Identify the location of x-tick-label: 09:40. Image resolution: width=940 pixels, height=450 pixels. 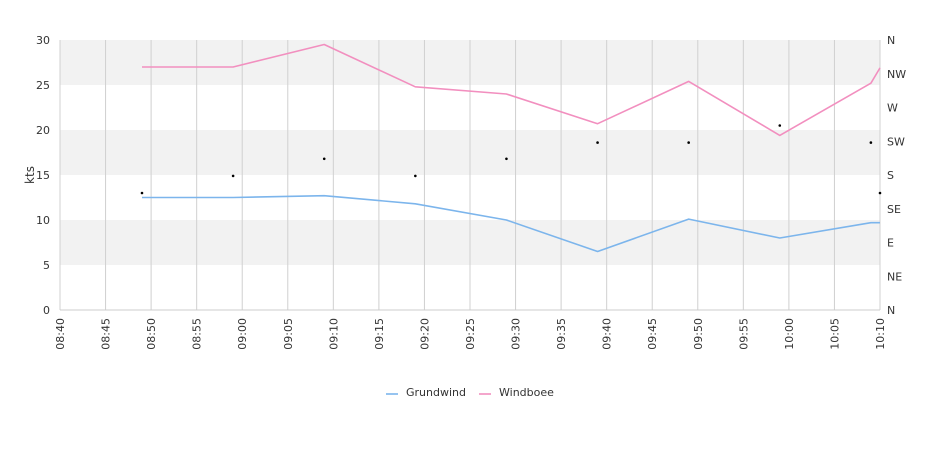
(607, 334).